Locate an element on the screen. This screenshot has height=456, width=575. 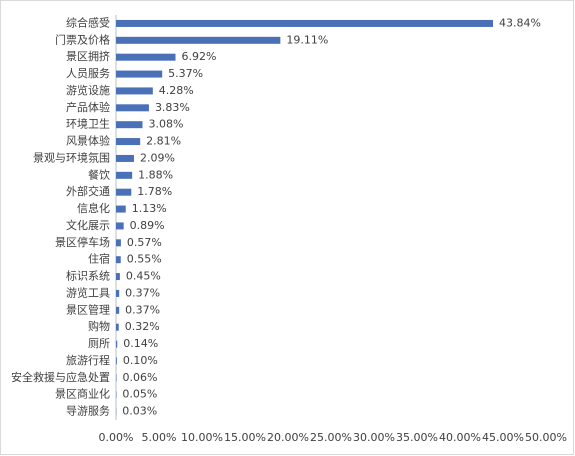
y-tick-label: 游览设施 is located at coordinates (88, 90).